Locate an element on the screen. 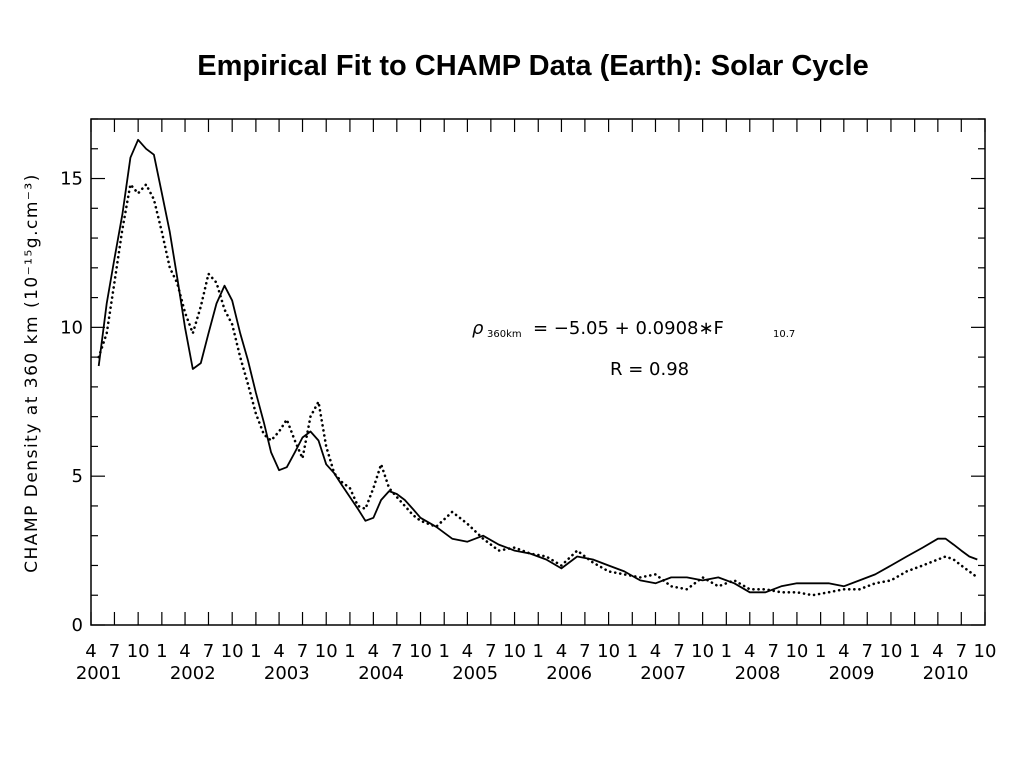 The width and height of the screenshot is (1024, 768). x-year-label: 2007 is located at coordinates (663, 673).